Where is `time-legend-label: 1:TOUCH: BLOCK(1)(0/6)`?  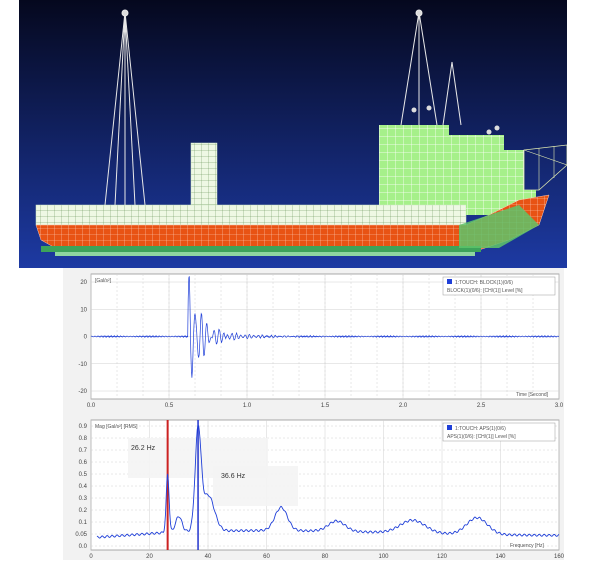
time-legend-label: 1:TOUCH: BLOCK(1)(0/6) is located at coordinates (484, 283).